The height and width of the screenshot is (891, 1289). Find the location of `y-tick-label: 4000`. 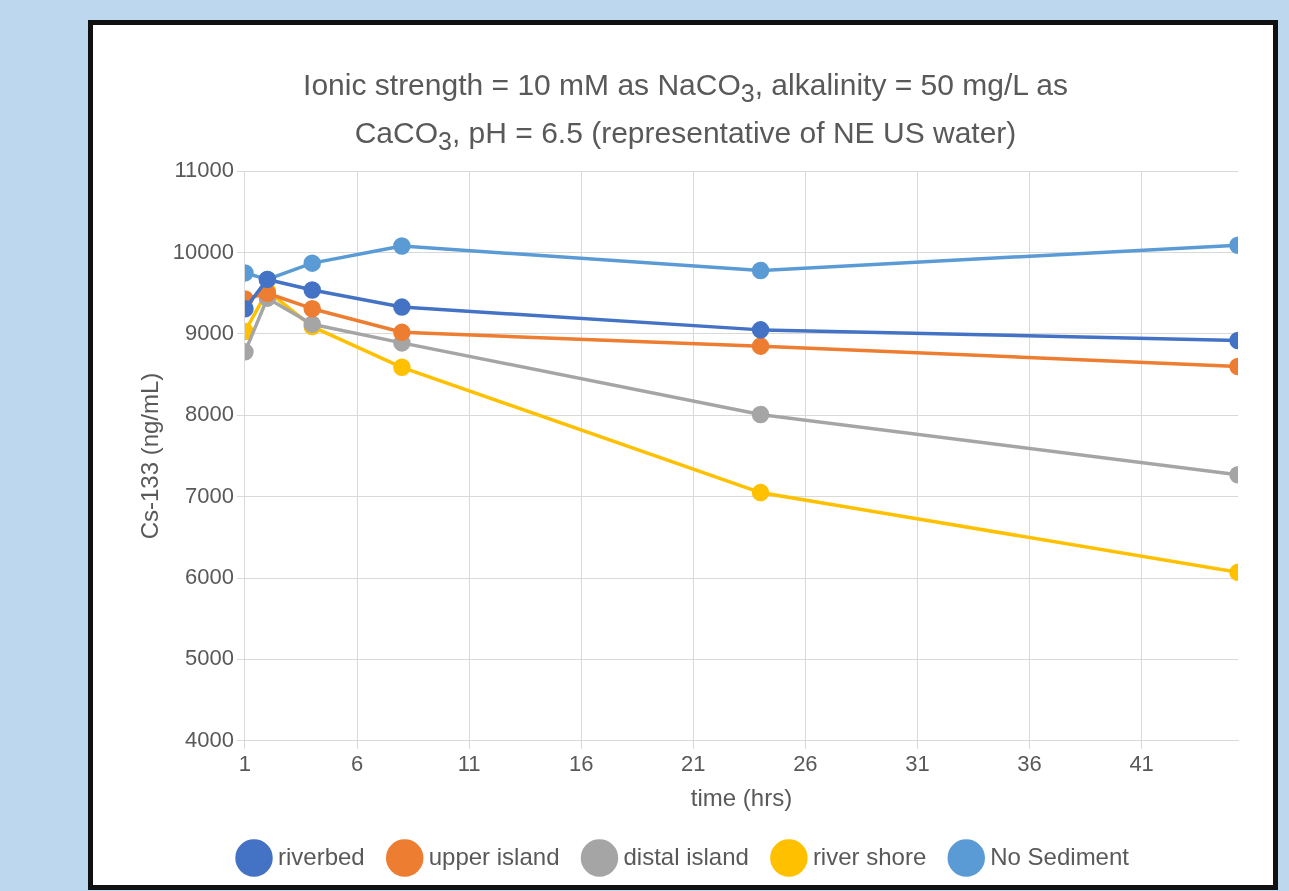

y-tick-label: 4000 is located at coordinates (209, 739).